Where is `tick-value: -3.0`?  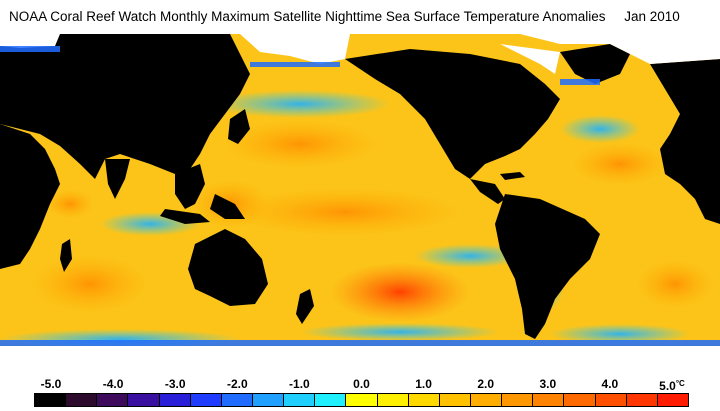 tick-value: -3.0 is located at coordinates (175, 384).